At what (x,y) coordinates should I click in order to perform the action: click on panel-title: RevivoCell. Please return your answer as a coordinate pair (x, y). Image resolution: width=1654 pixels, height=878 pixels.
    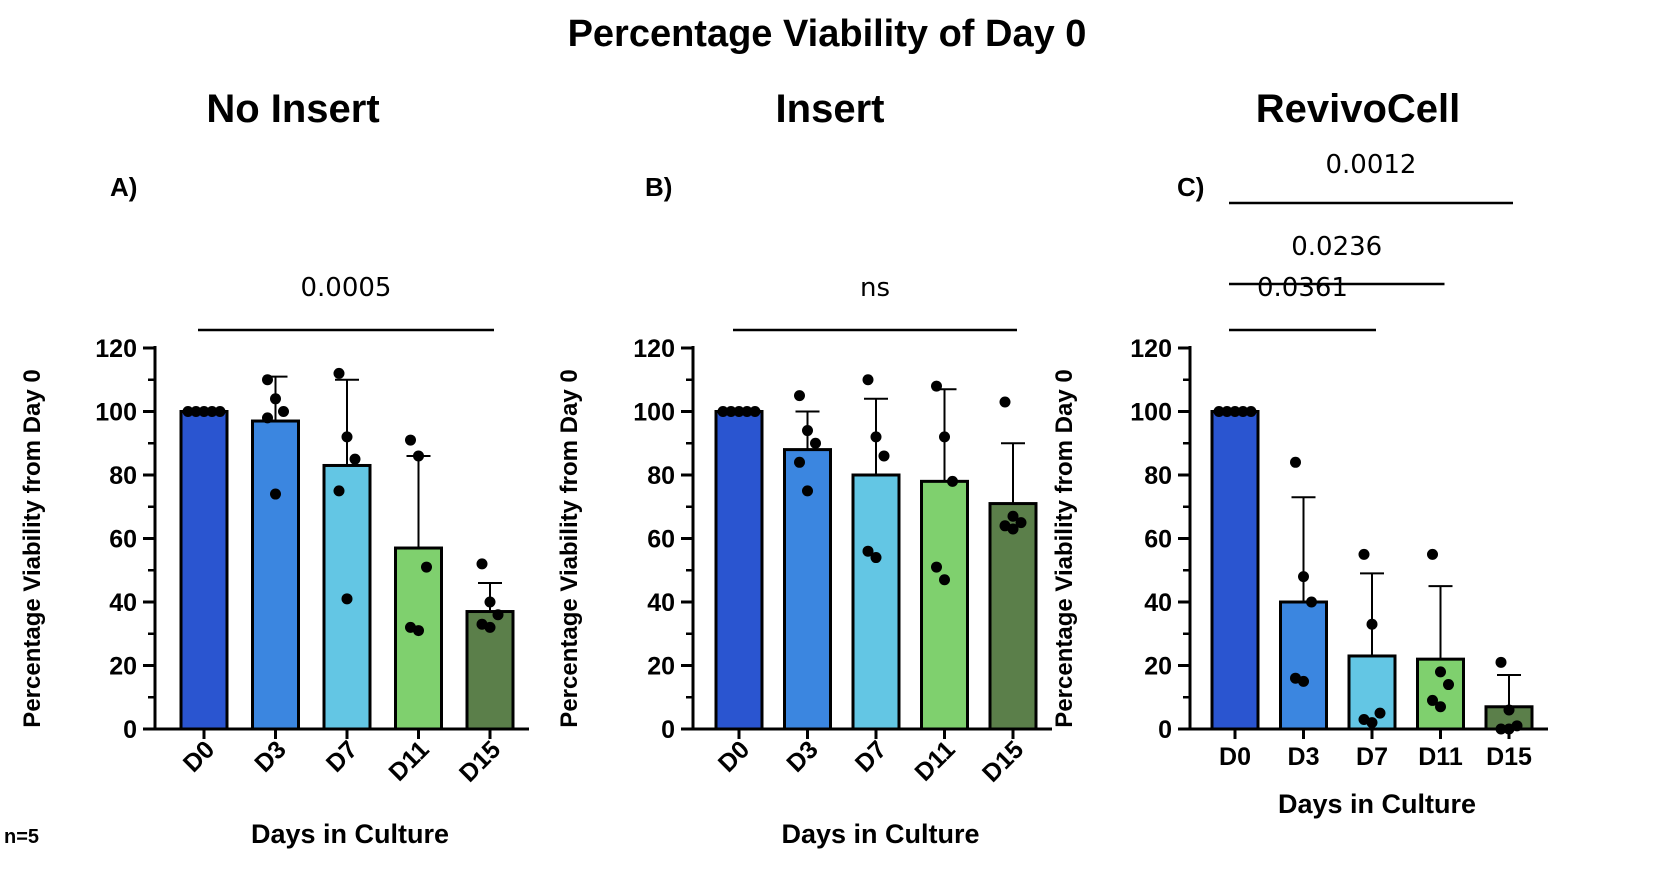
    Looking at the image, I should click on (1358, 109).